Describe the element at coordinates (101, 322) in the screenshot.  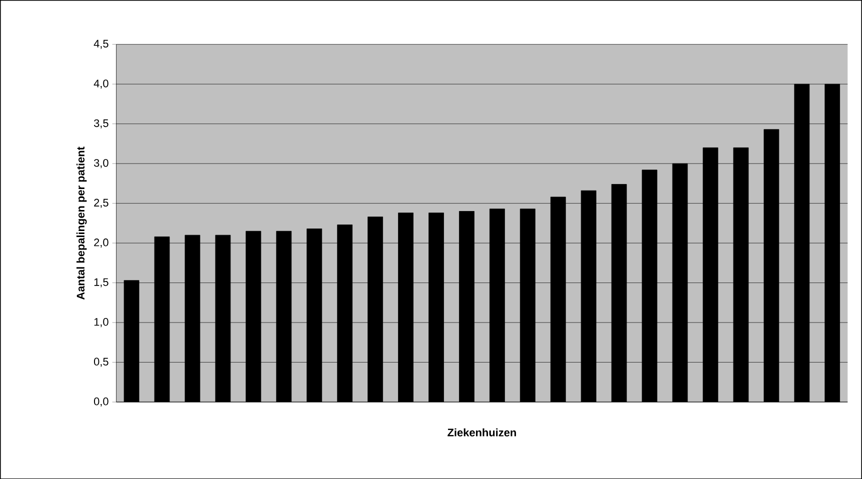
I see `y-tick-label: 1,0` at that location.